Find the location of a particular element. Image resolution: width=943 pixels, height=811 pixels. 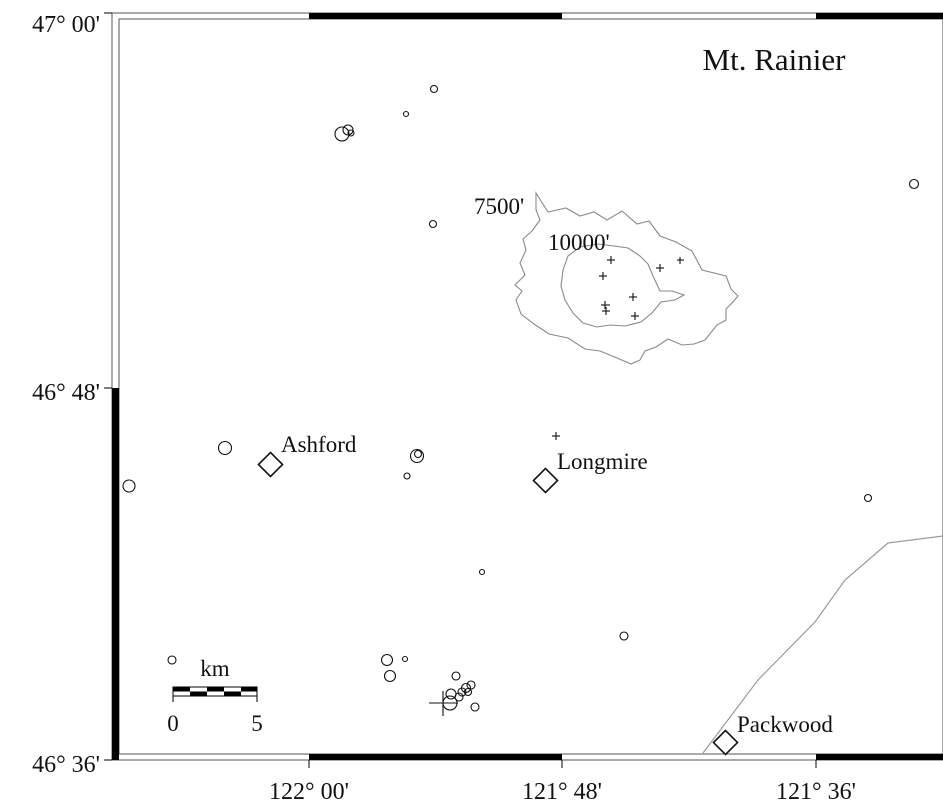

map-title: Mt. Rainier is located at coordinates (775, 59).